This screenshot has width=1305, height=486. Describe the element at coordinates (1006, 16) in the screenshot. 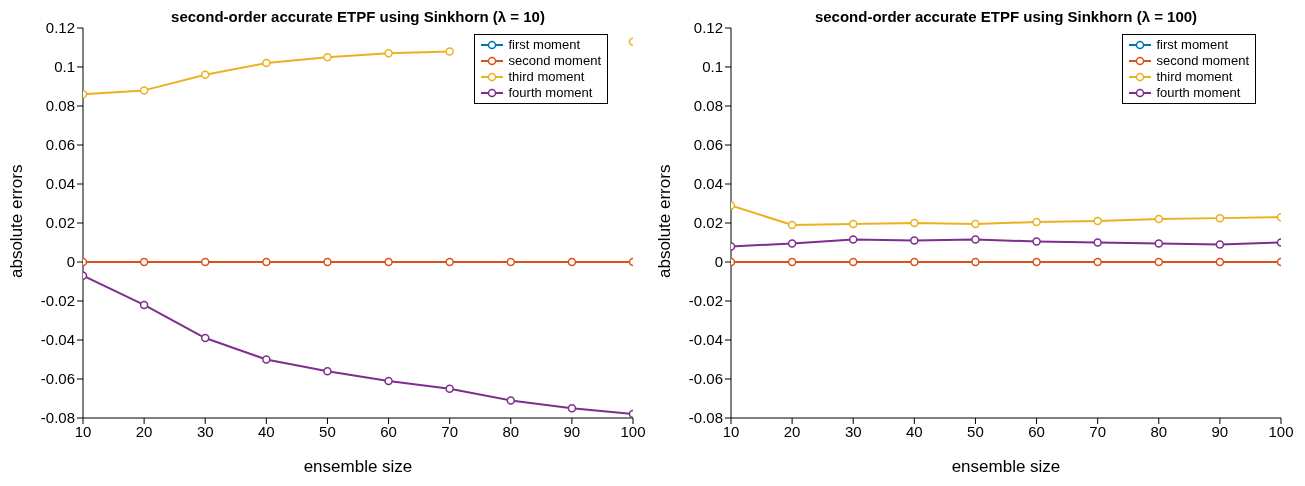

I see `chart-title: second-order accurate ETPF using Sinkhorn (λ = 100)` at that location.